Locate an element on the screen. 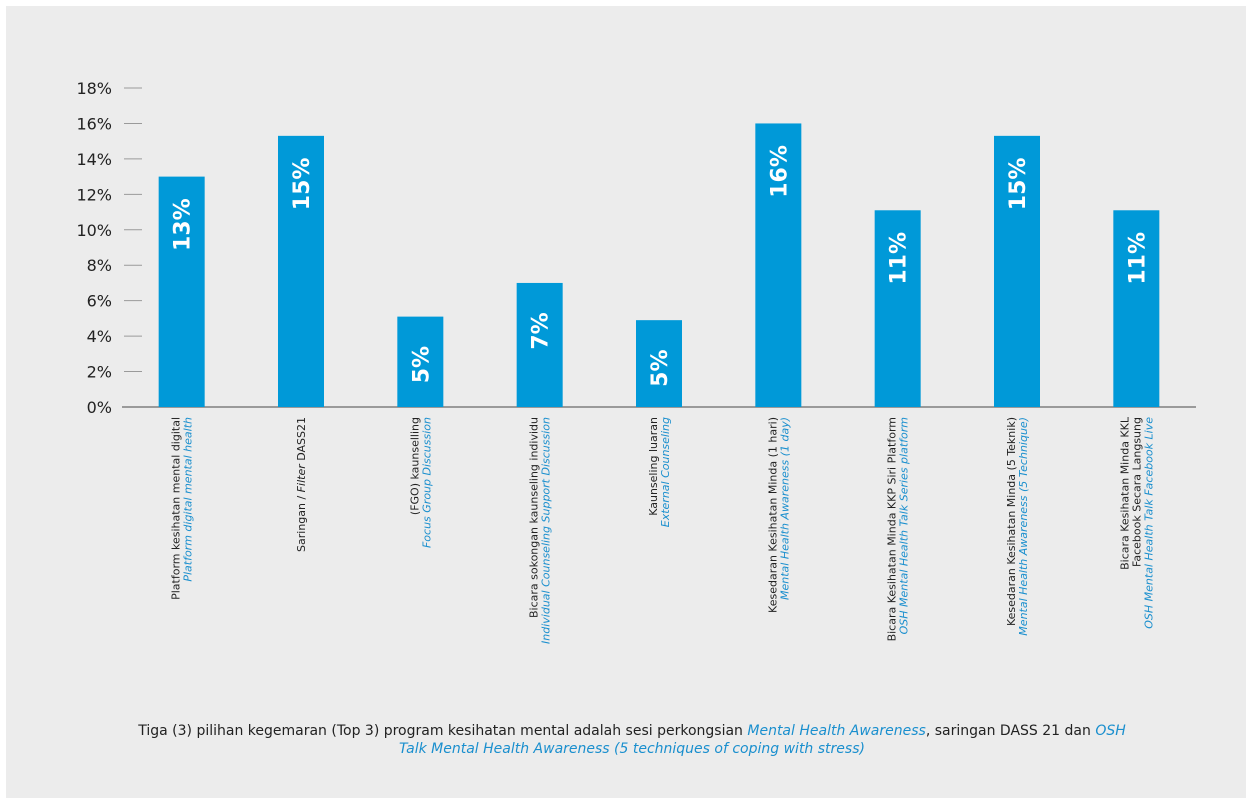  footnote-text-3: , saringan DASS 21 dan is located at coordinates (1010, 731).